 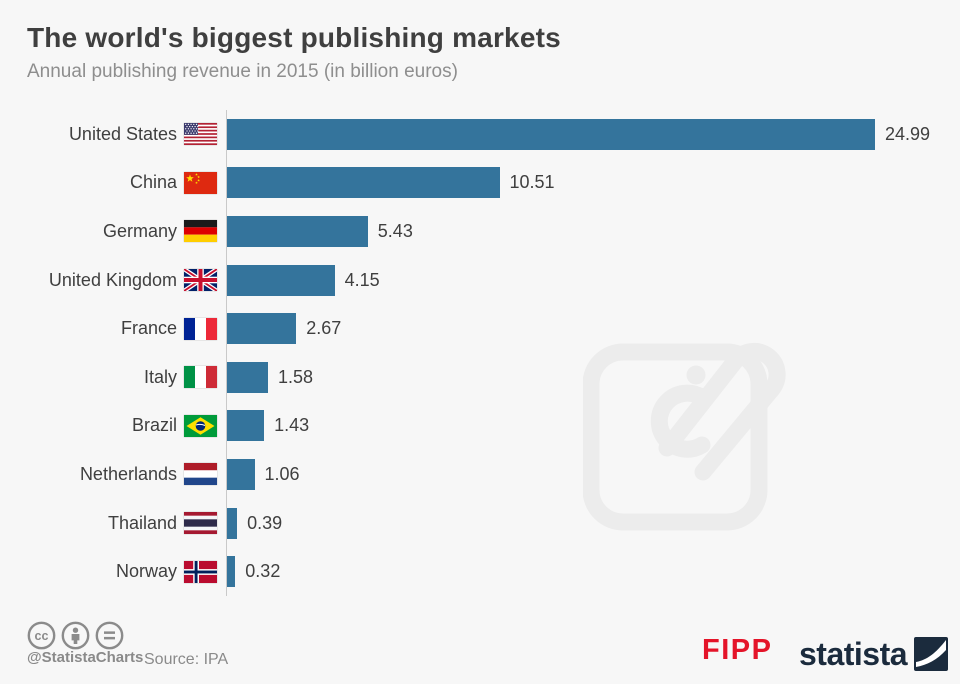 What do you see at coordinates (160, 376) in the screenshot?
I see `country-label: Italy` at bounding box center [160, 376].